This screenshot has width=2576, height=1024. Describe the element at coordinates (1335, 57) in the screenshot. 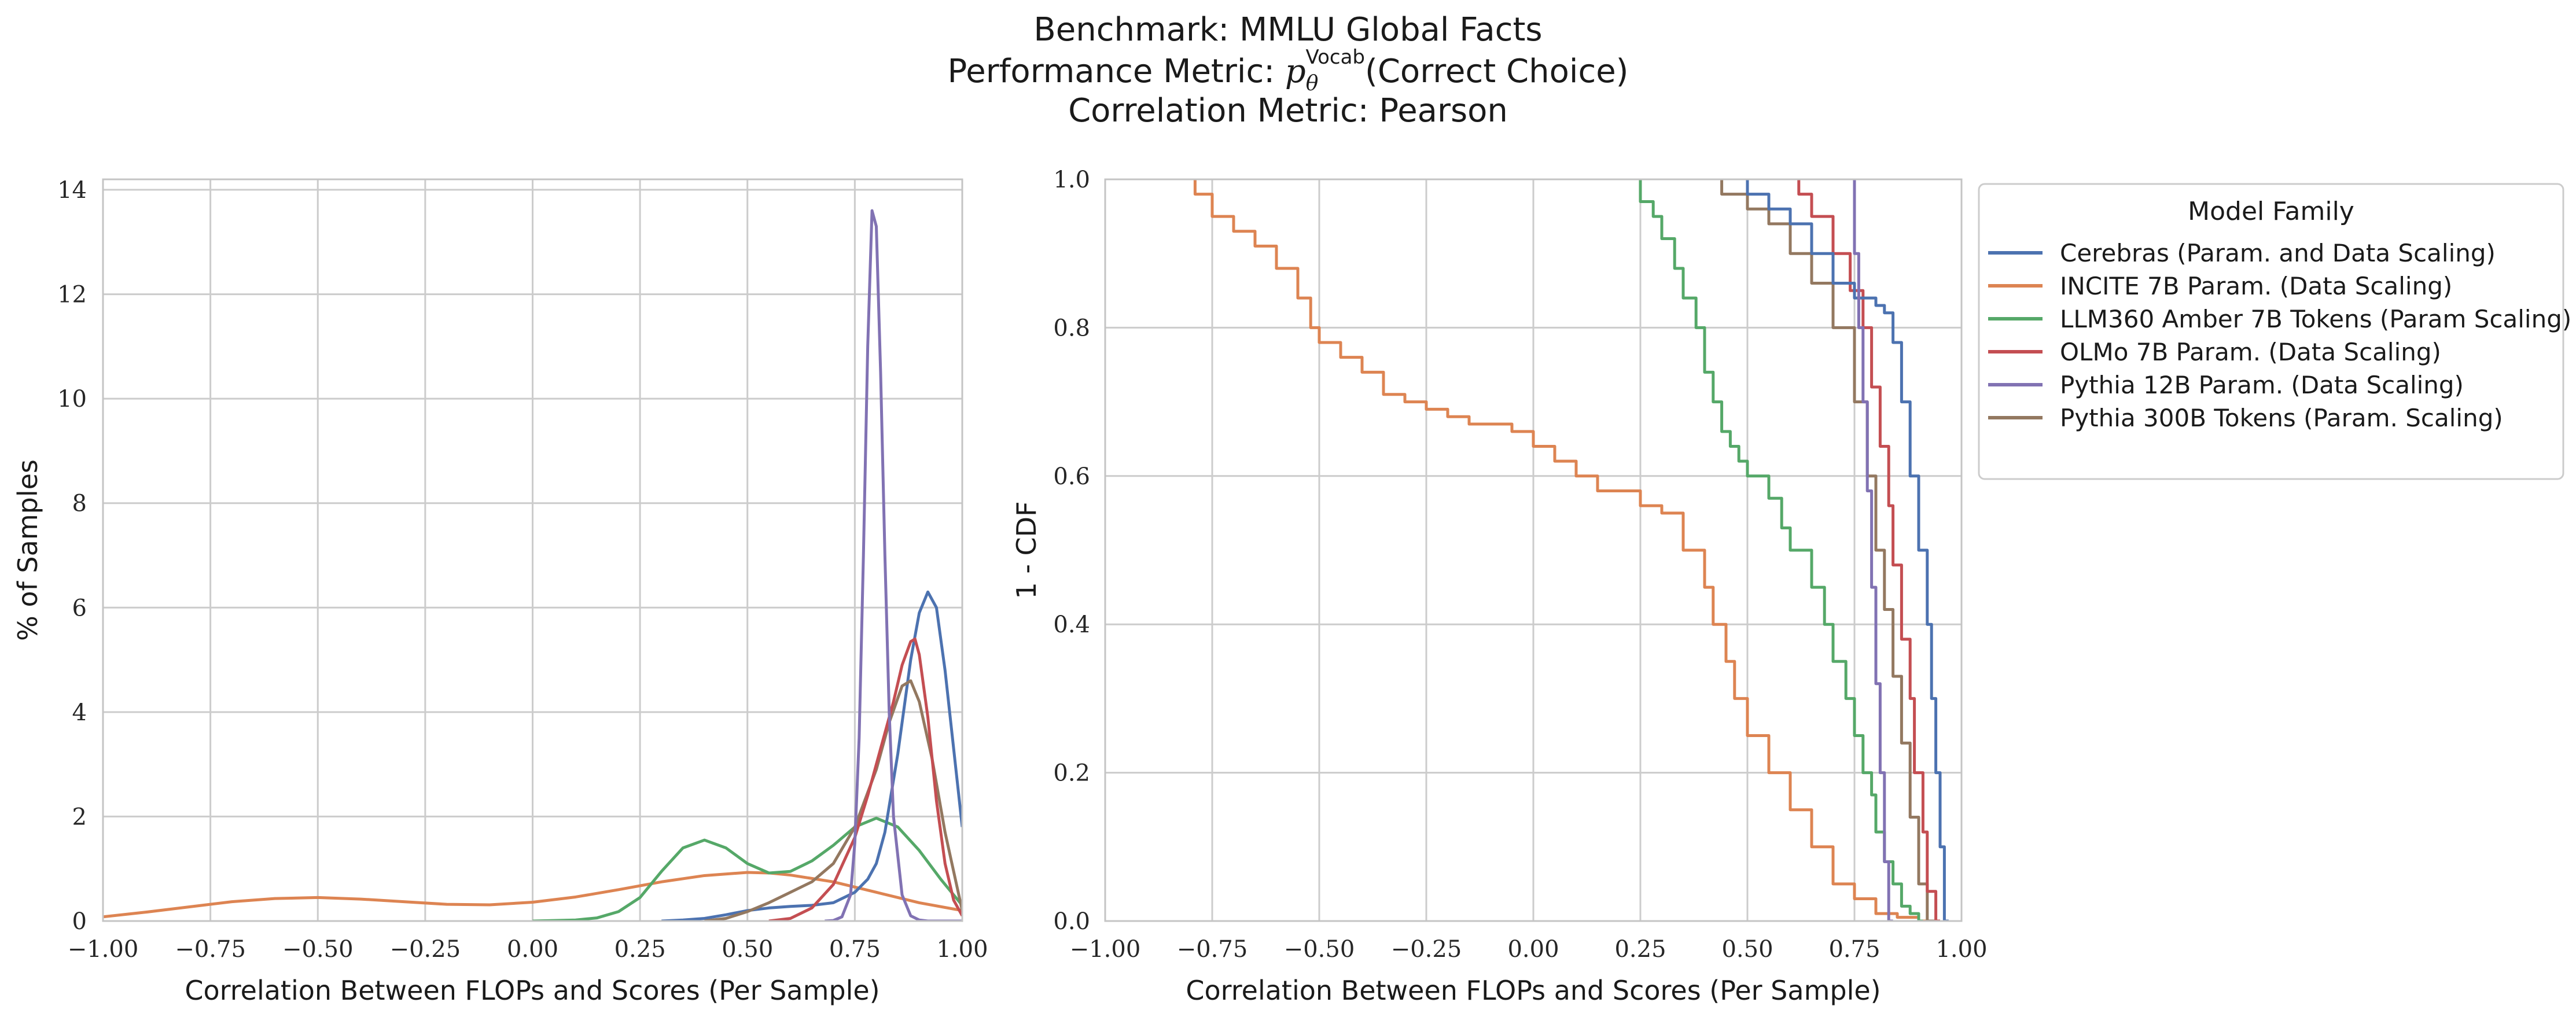

I see `title-line2-sup: Vocab` at that location.